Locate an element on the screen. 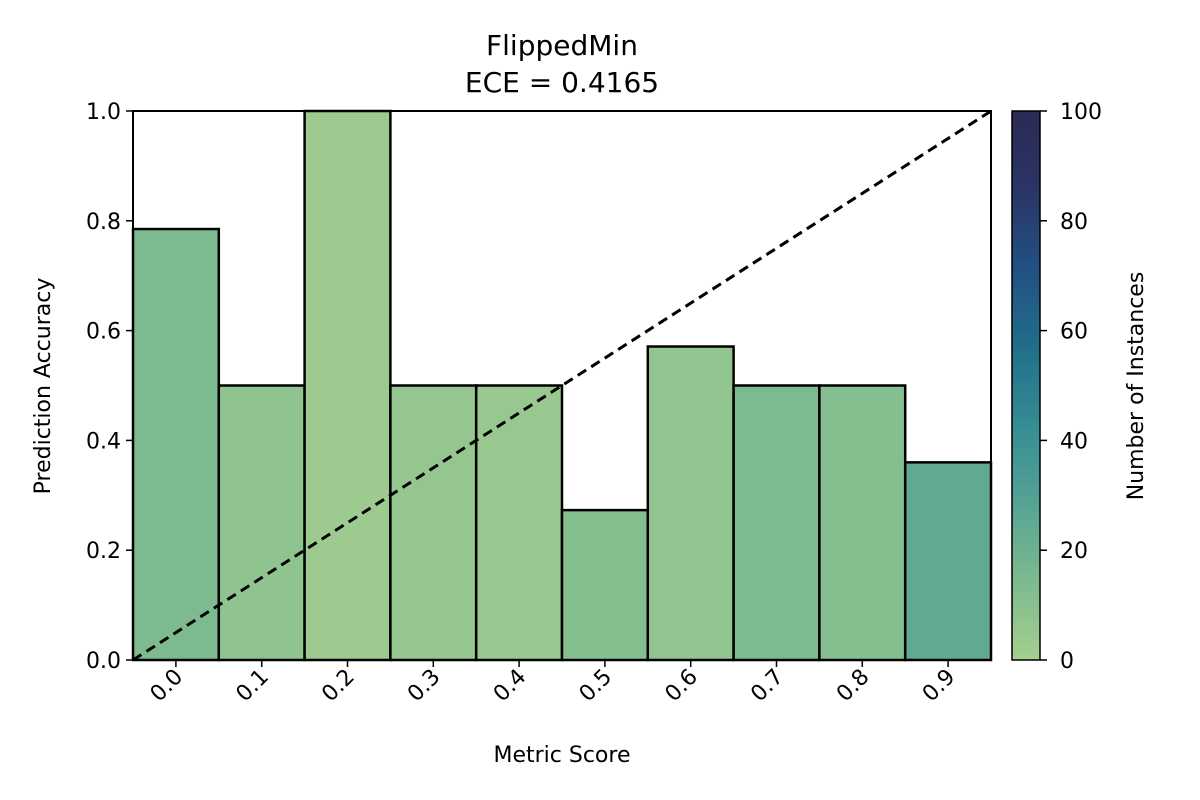  x-tick-label: 0.0 is located at coordinates (167, 686).